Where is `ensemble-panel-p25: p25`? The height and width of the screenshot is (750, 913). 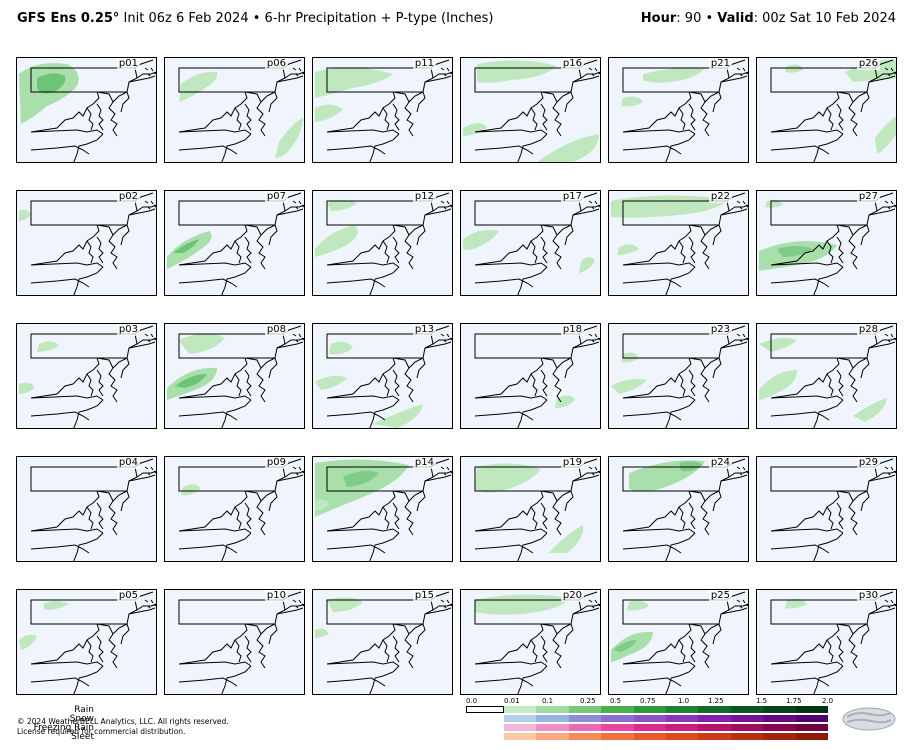
ensemble-panel-p25: p25 is located at coordinates (678, 642).